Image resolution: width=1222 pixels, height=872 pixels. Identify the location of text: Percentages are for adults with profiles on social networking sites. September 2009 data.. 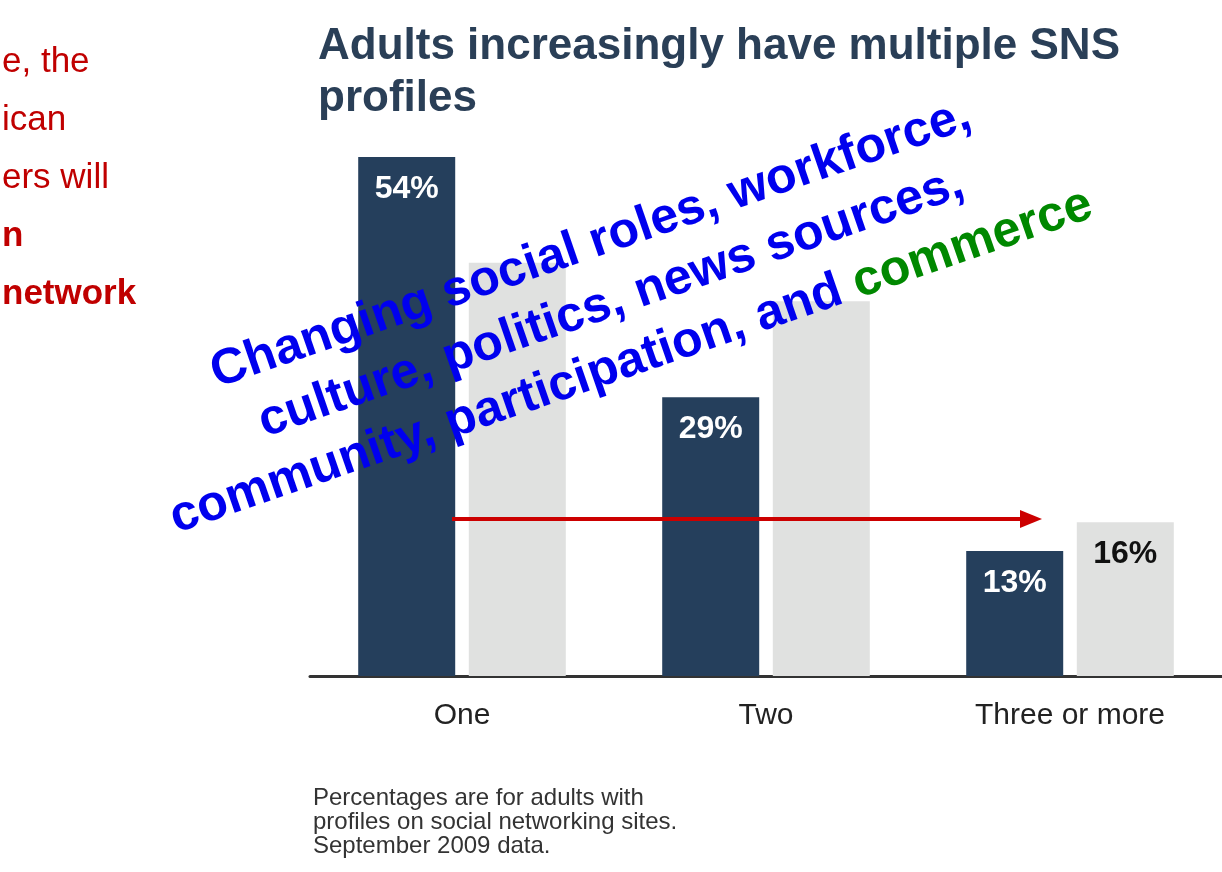
(495, 820).